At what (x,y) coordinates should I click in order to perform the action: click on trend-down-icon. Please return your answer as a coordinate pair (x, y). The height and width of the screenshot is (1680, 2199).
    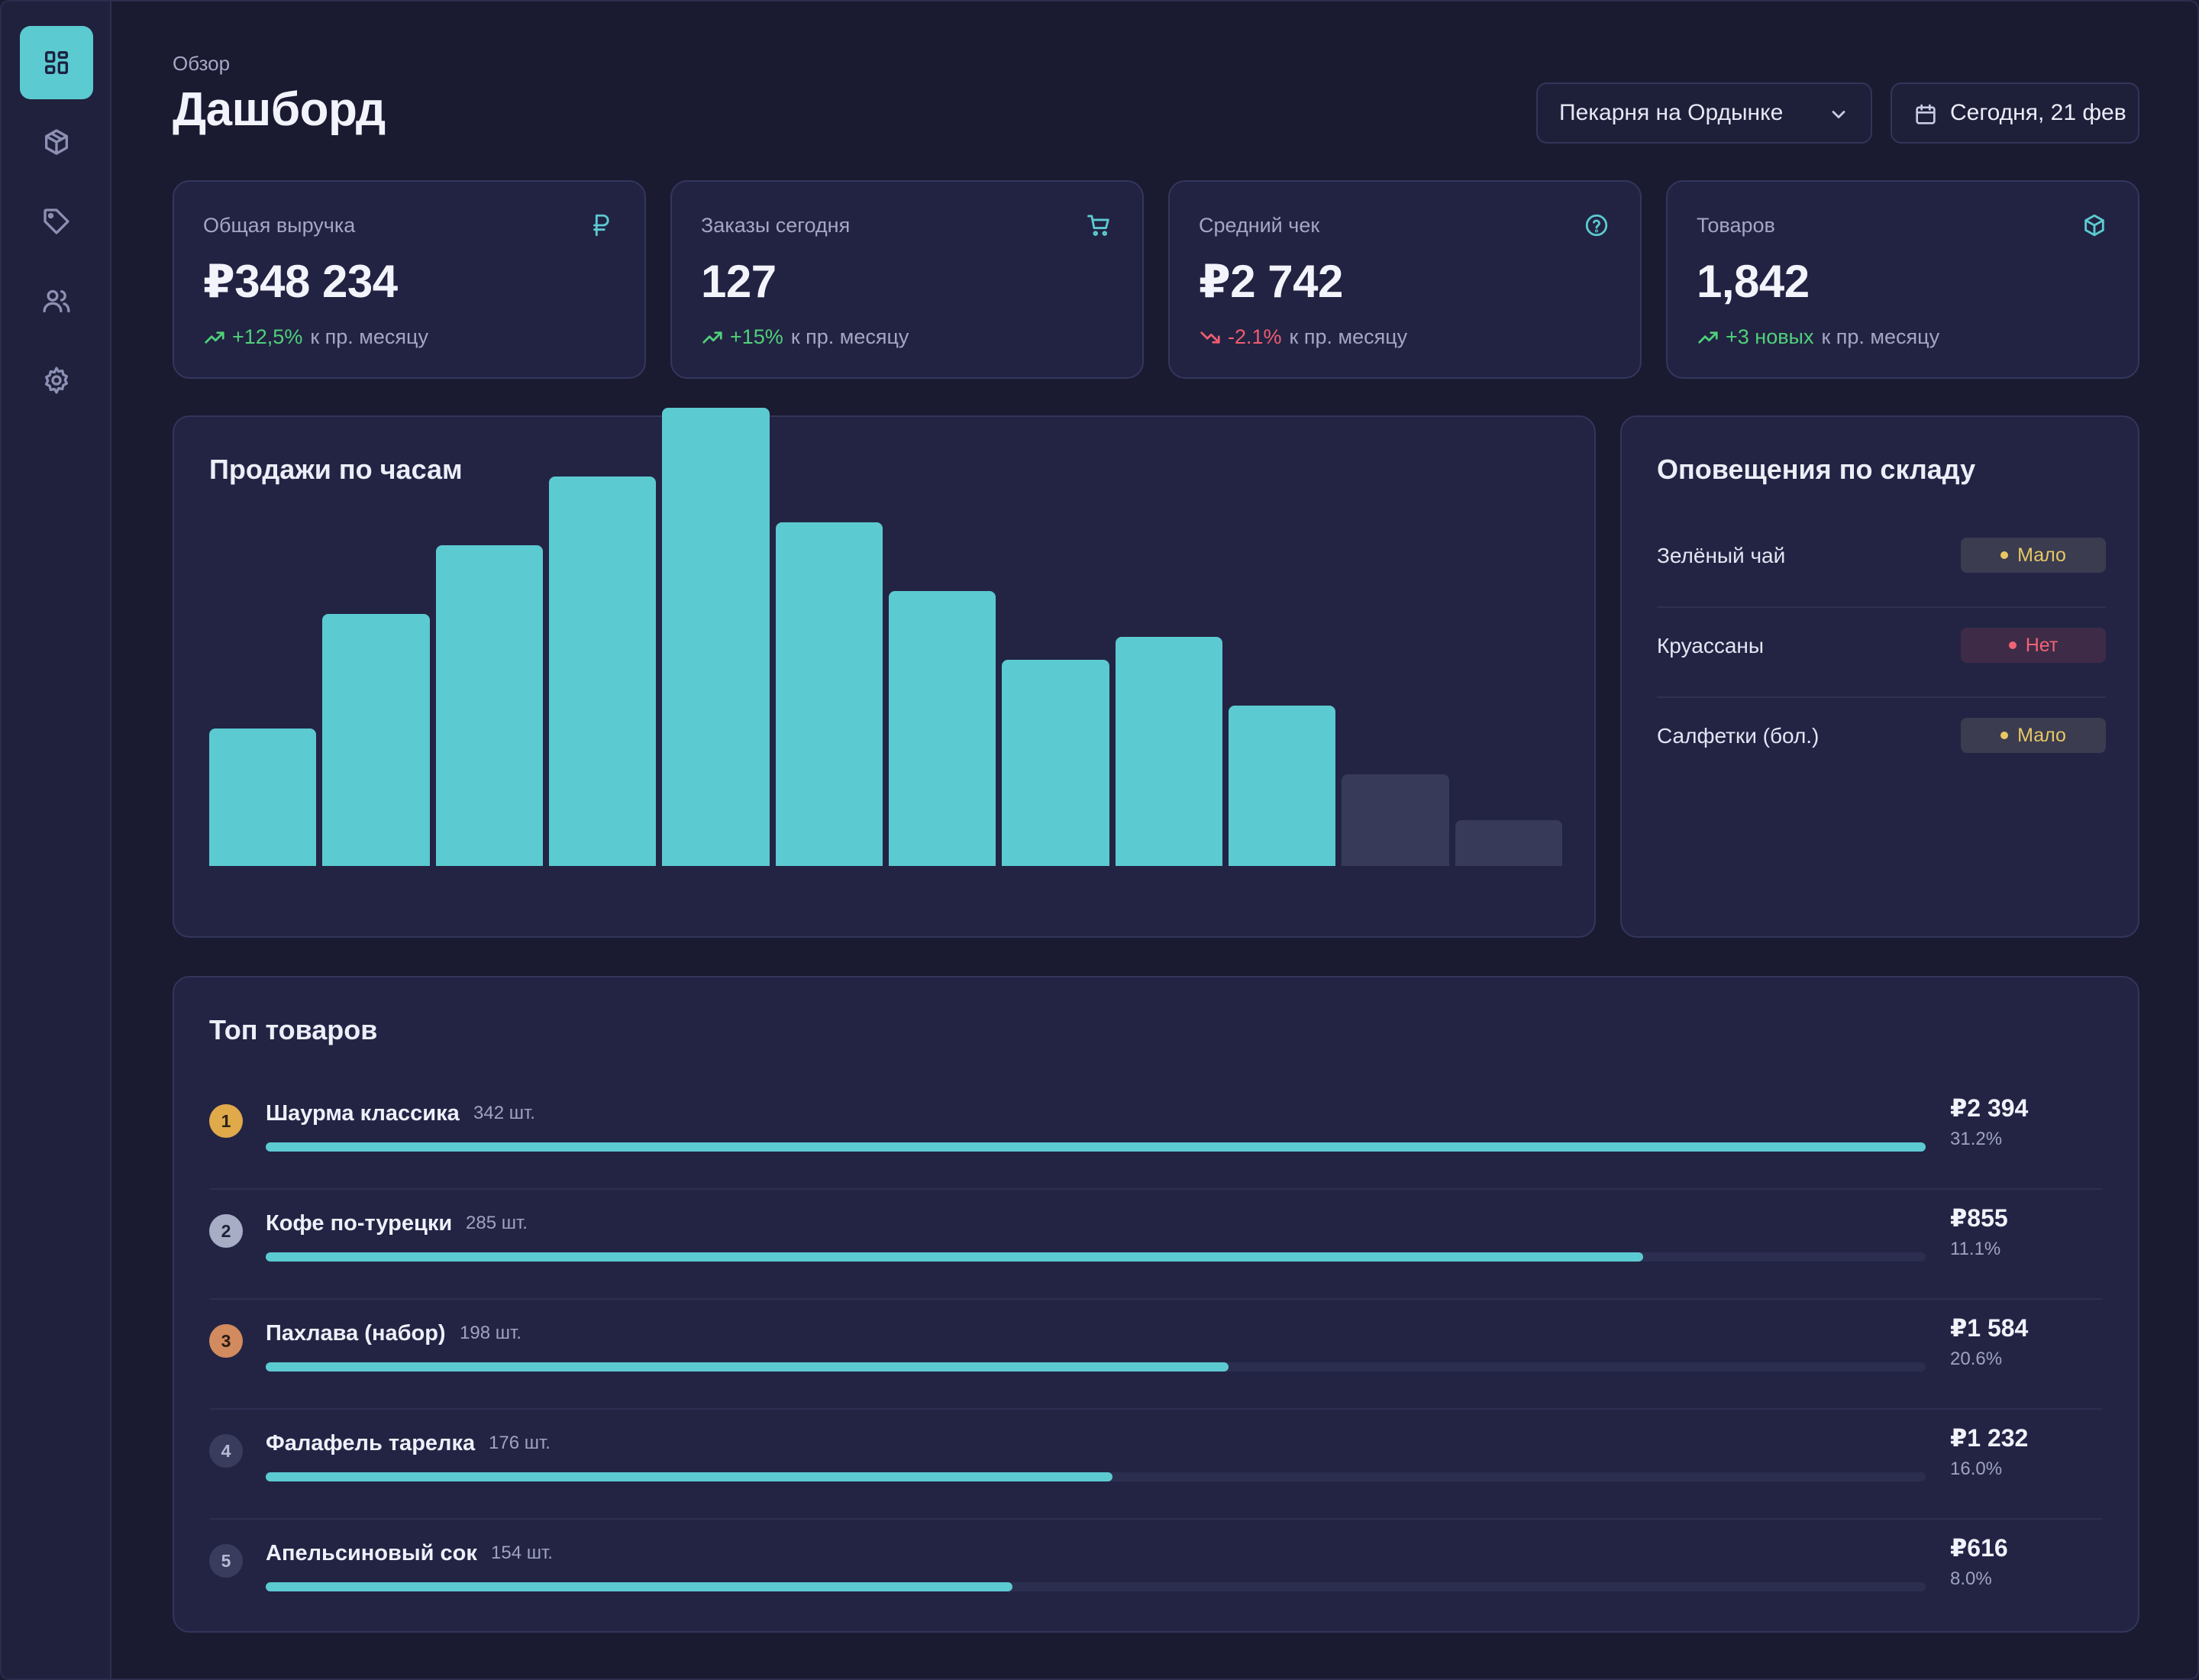
    Looking at the image, I should click on (1210, 337).